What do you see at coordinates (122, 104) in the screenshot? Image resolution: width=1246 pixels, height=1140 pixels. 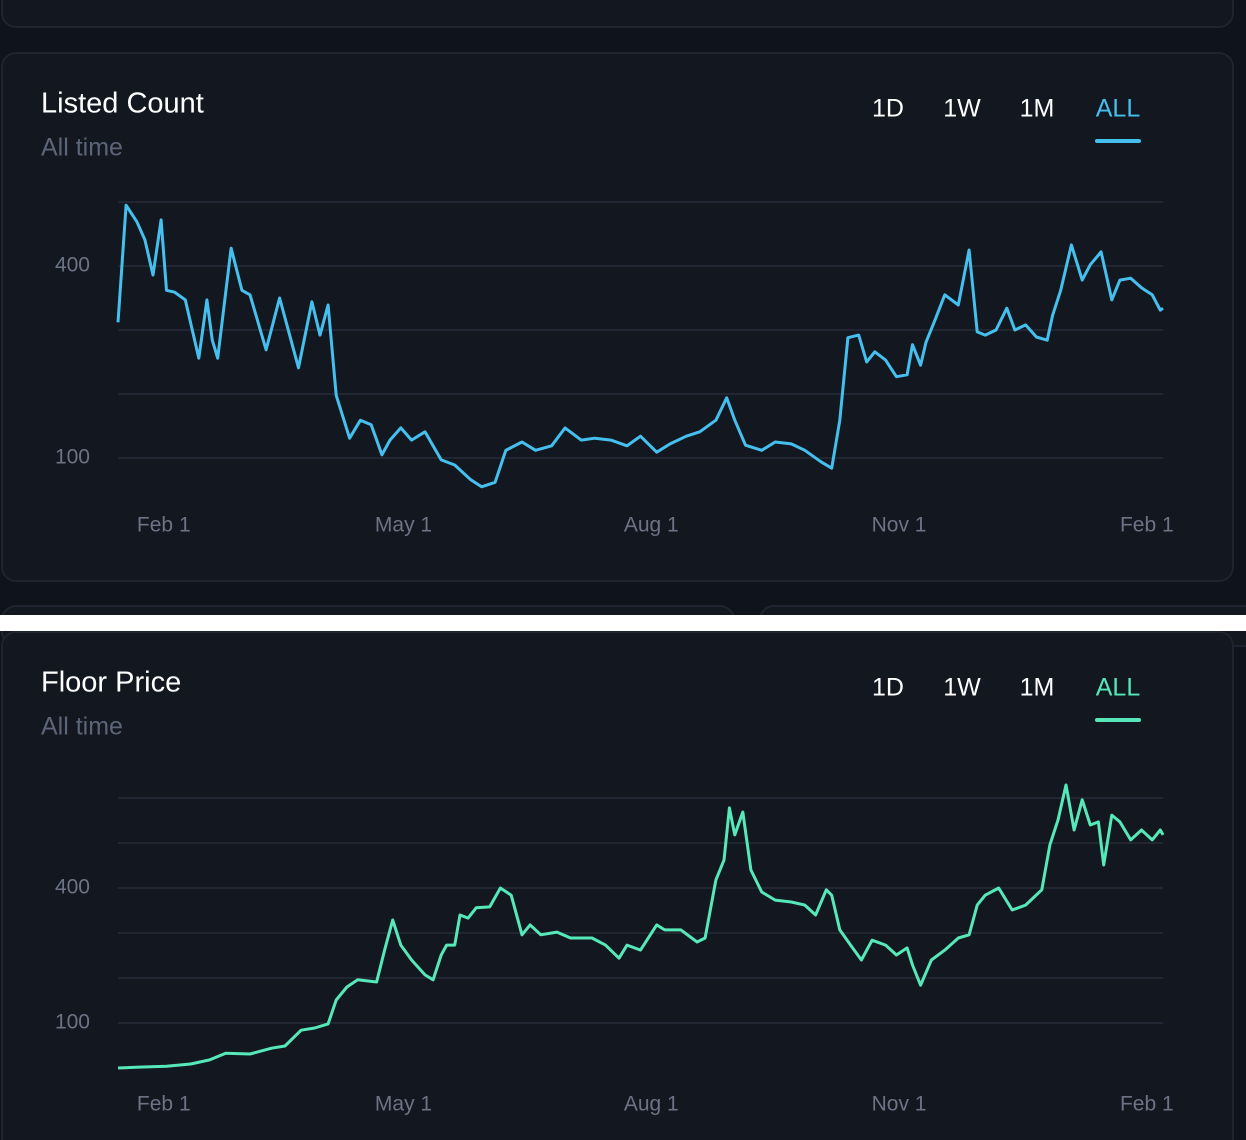 I see `chart-title: Listed Count` at bounding box center [122, 104].